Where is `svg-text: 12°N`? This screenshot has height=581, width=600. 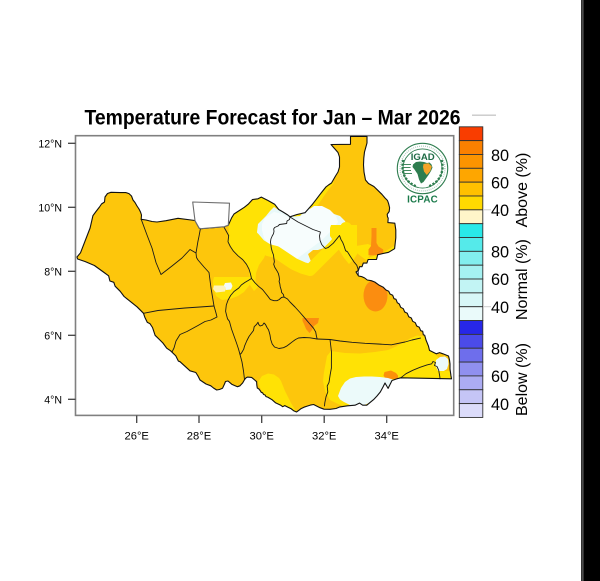
svg-text: 12°N is located at coordinates (50, 145).